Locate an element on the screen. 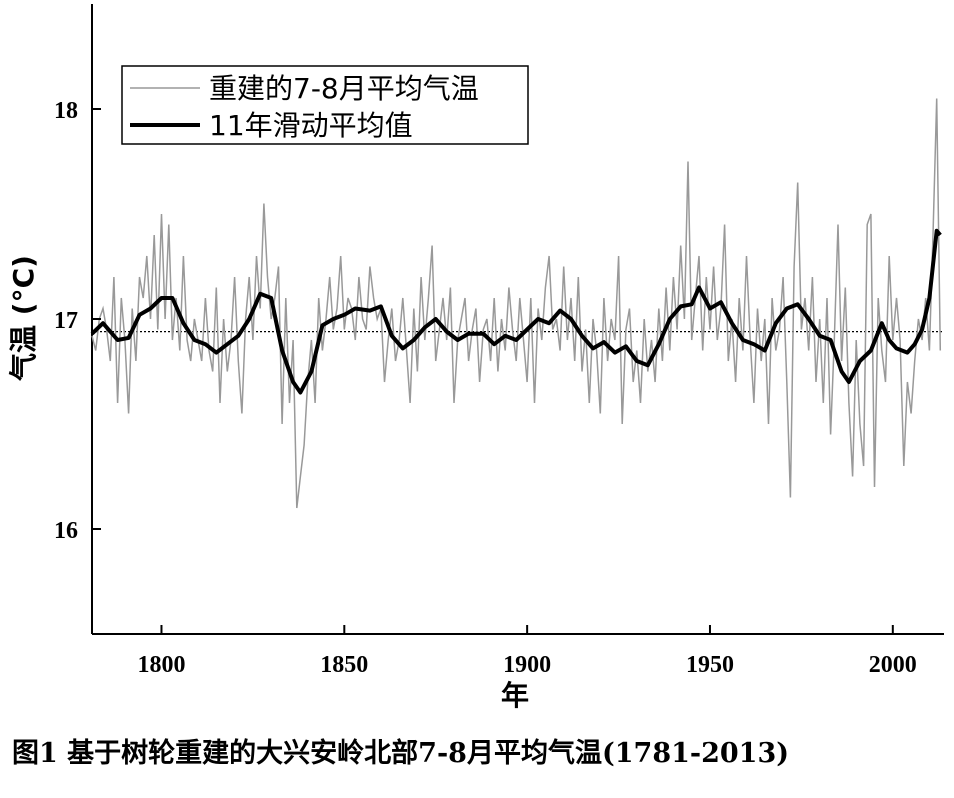  y-tick-label: 18 is located at coordinates (66, 111).